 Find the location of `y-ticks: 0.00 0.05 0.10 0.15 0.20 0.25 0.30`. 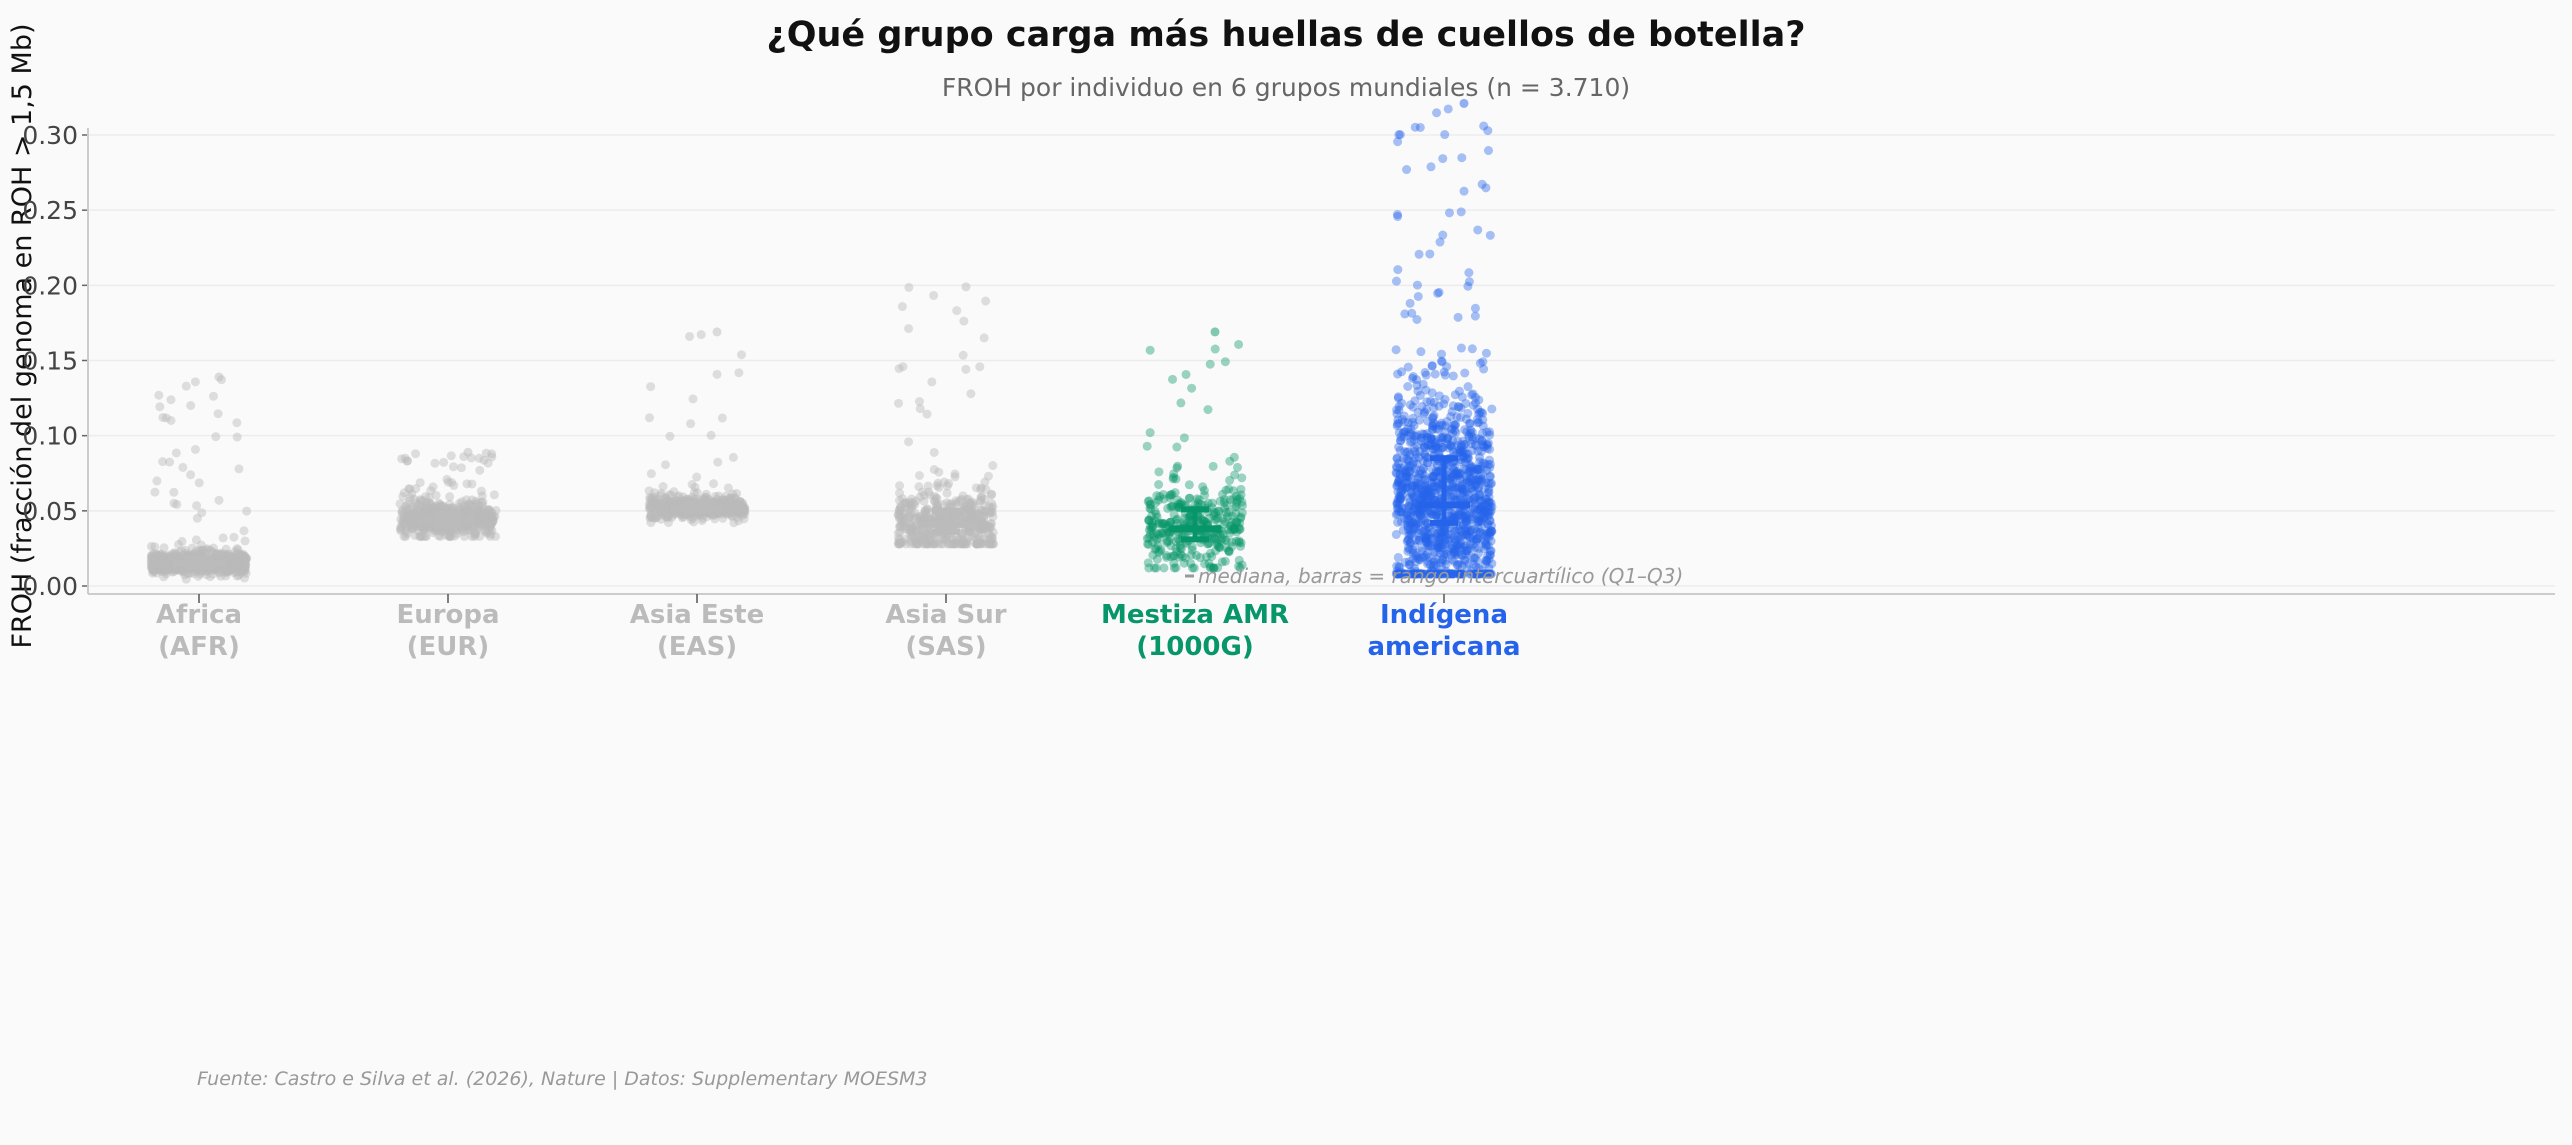

y-ticks: 0.00 0.05 0.10 0.15 0.20 0.25 0.30 is located at coordinates (55, 361).